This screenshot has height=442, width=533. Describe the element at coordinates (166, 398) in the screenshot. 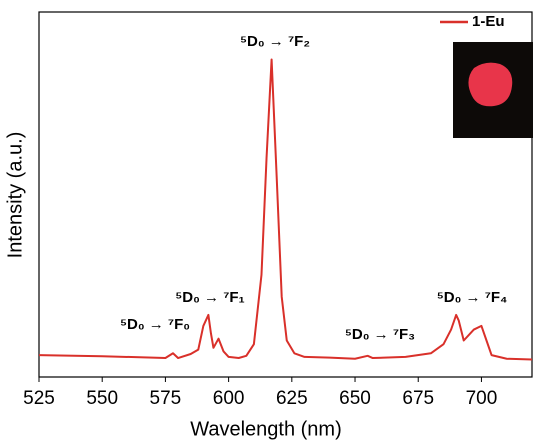

I see `x-tick-label: 575` at that location.